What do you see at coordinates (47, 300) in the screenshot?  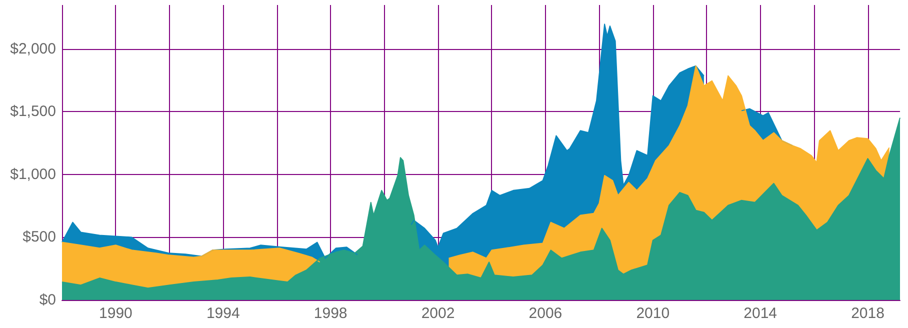 I see `y-tick-label: $0` at bounding box center [47, 300].